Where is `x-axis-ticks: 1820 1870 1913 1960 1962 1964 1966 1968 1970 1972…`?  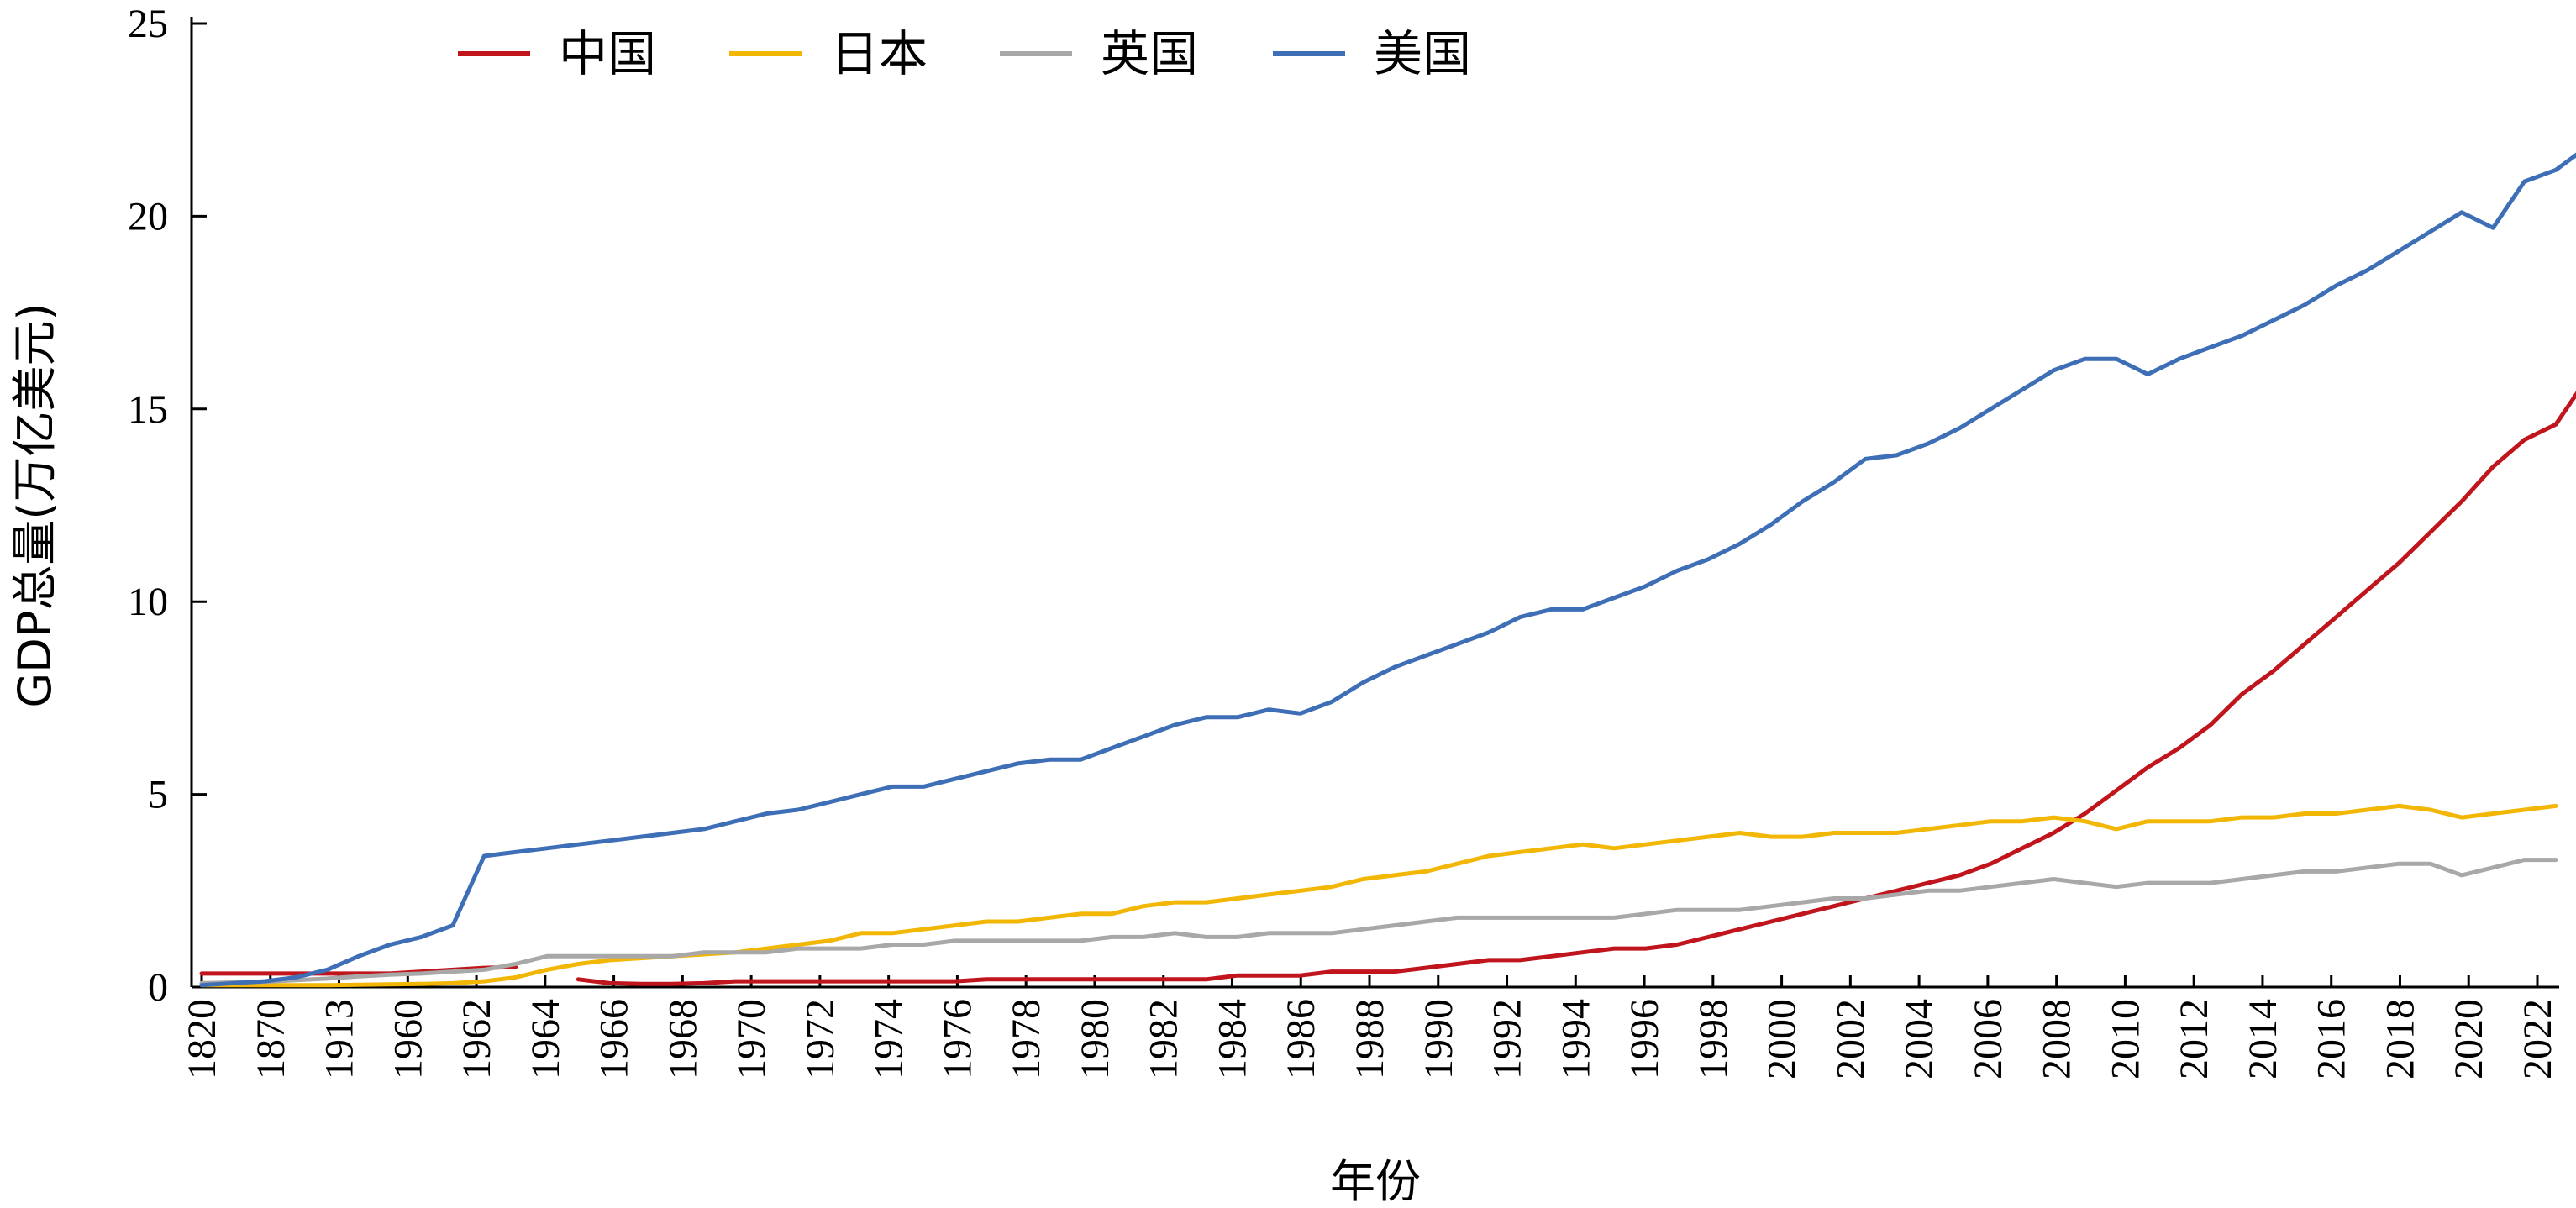 x-axis-ticks: 1820 1870 1913 1960 1962 1964 1966 1968 1970 1972… is located at coordinates (1370, 1027).